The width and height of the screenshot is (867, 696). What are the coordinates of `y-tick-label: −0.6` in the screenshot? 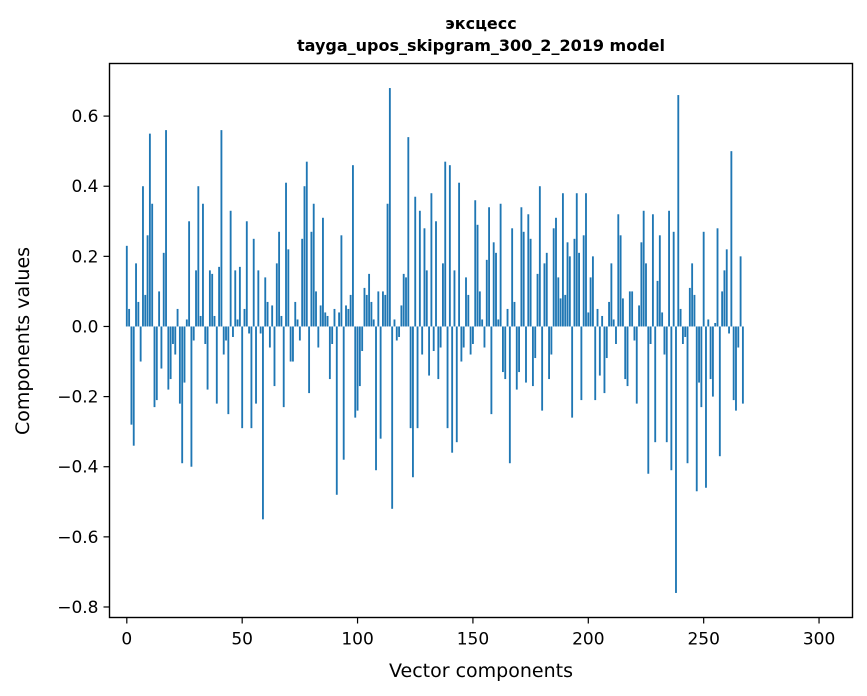 It's located at (77, 538).